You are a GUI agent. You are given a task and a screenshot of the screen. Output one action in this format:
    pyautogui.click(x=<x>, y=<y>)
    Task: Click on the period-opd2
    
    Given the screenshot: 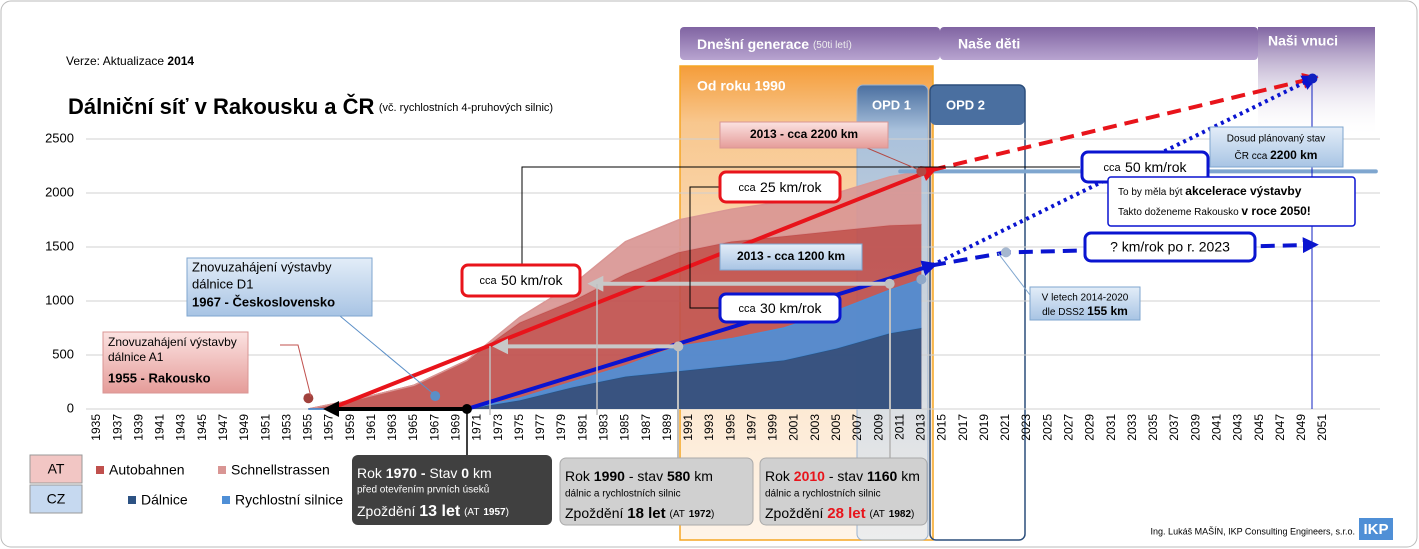 What is the action you would take?
    pyautogui.click(x=977, y=312)
    